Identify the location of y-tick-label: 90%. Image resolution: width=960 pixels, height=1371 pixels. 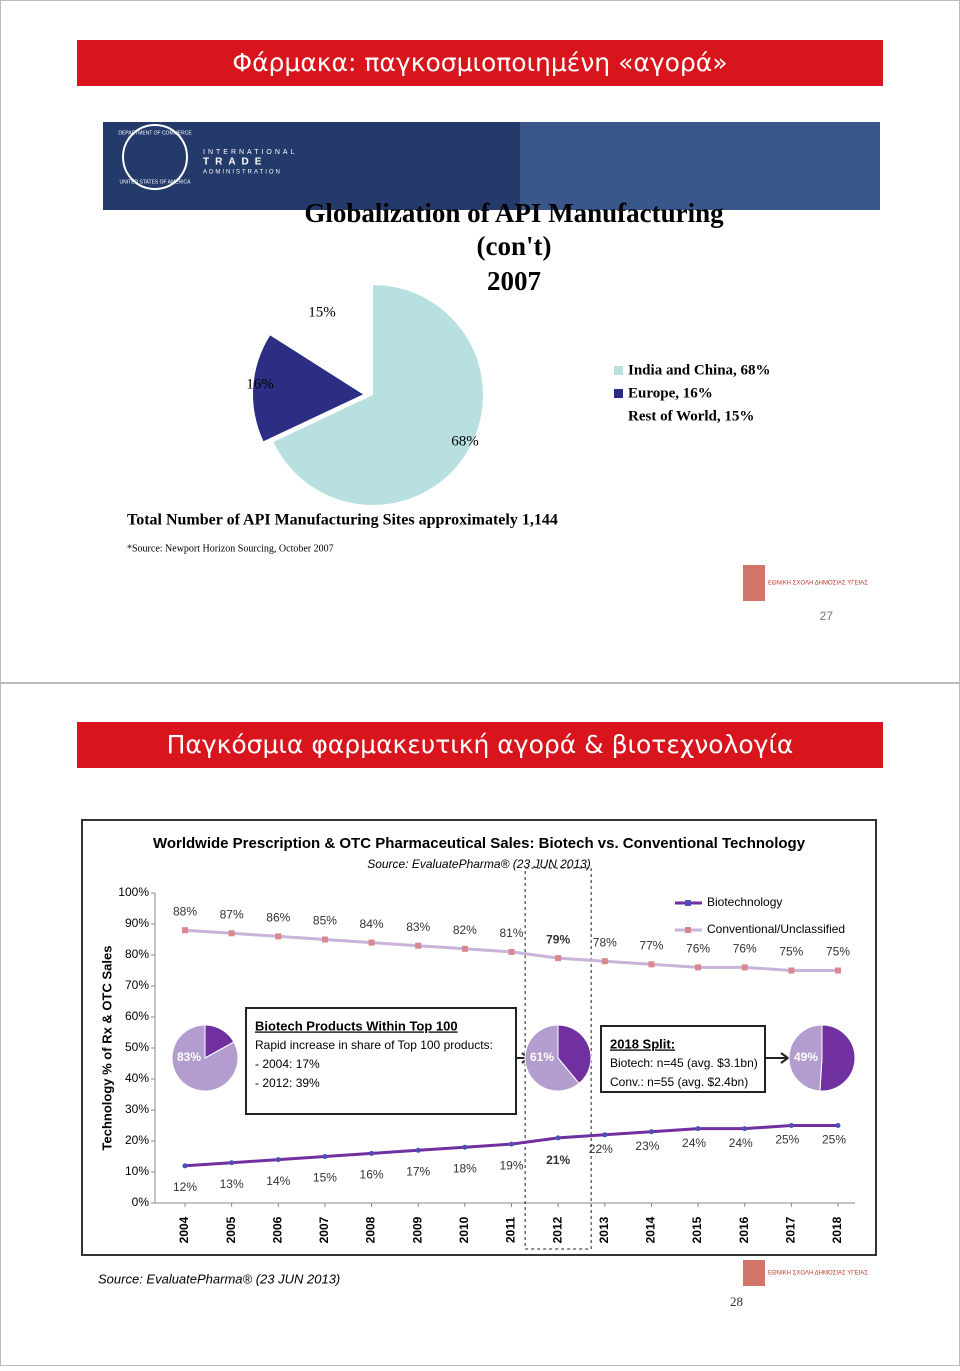
(137, 923).